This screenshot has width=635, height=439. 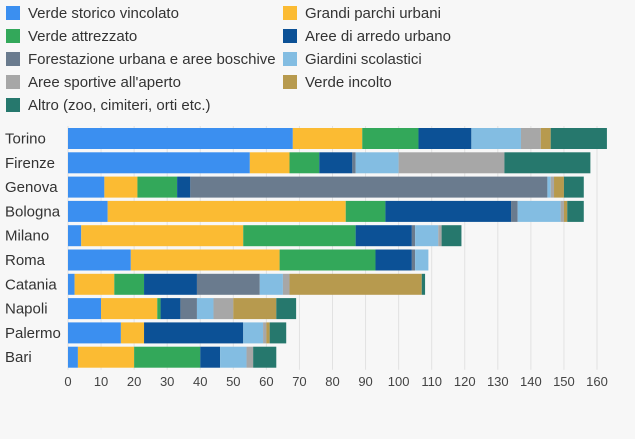 What do you see at coordinates (18, 357) in the screenshot?
I see `category-label: Bari` at bounding box center [18, 357].